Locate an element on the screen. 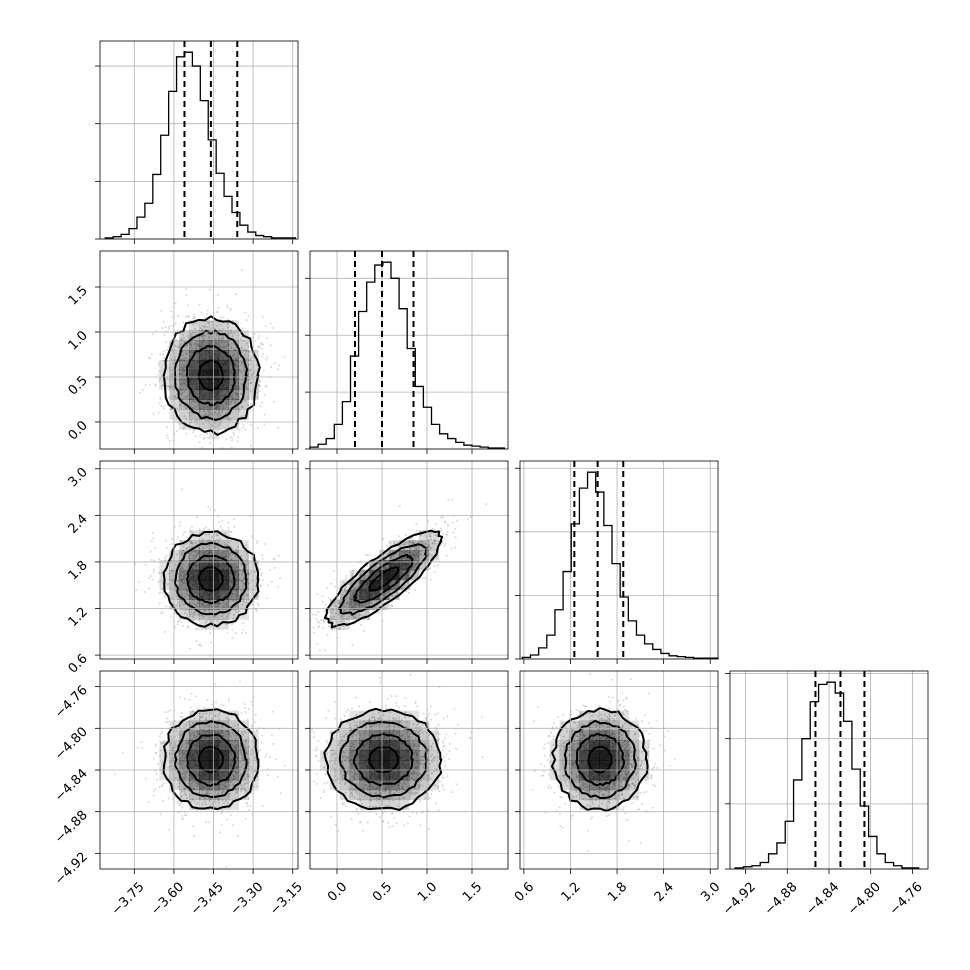 The height and width of the screenshot is (970, 970). contour-line is located at coordinates (383, 579).